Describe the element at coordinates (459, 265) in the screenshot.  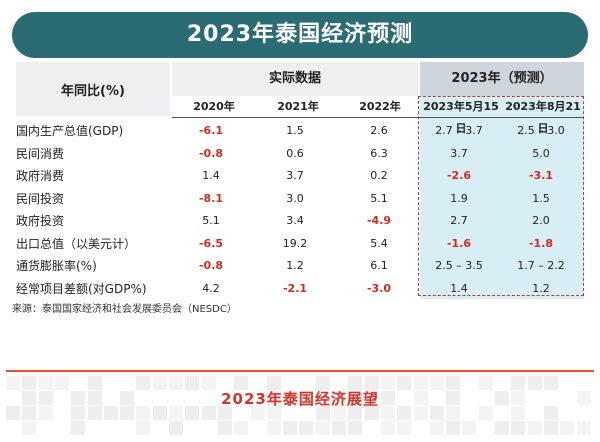
I see `table-cell: 2.5 – 3.5` at that location.